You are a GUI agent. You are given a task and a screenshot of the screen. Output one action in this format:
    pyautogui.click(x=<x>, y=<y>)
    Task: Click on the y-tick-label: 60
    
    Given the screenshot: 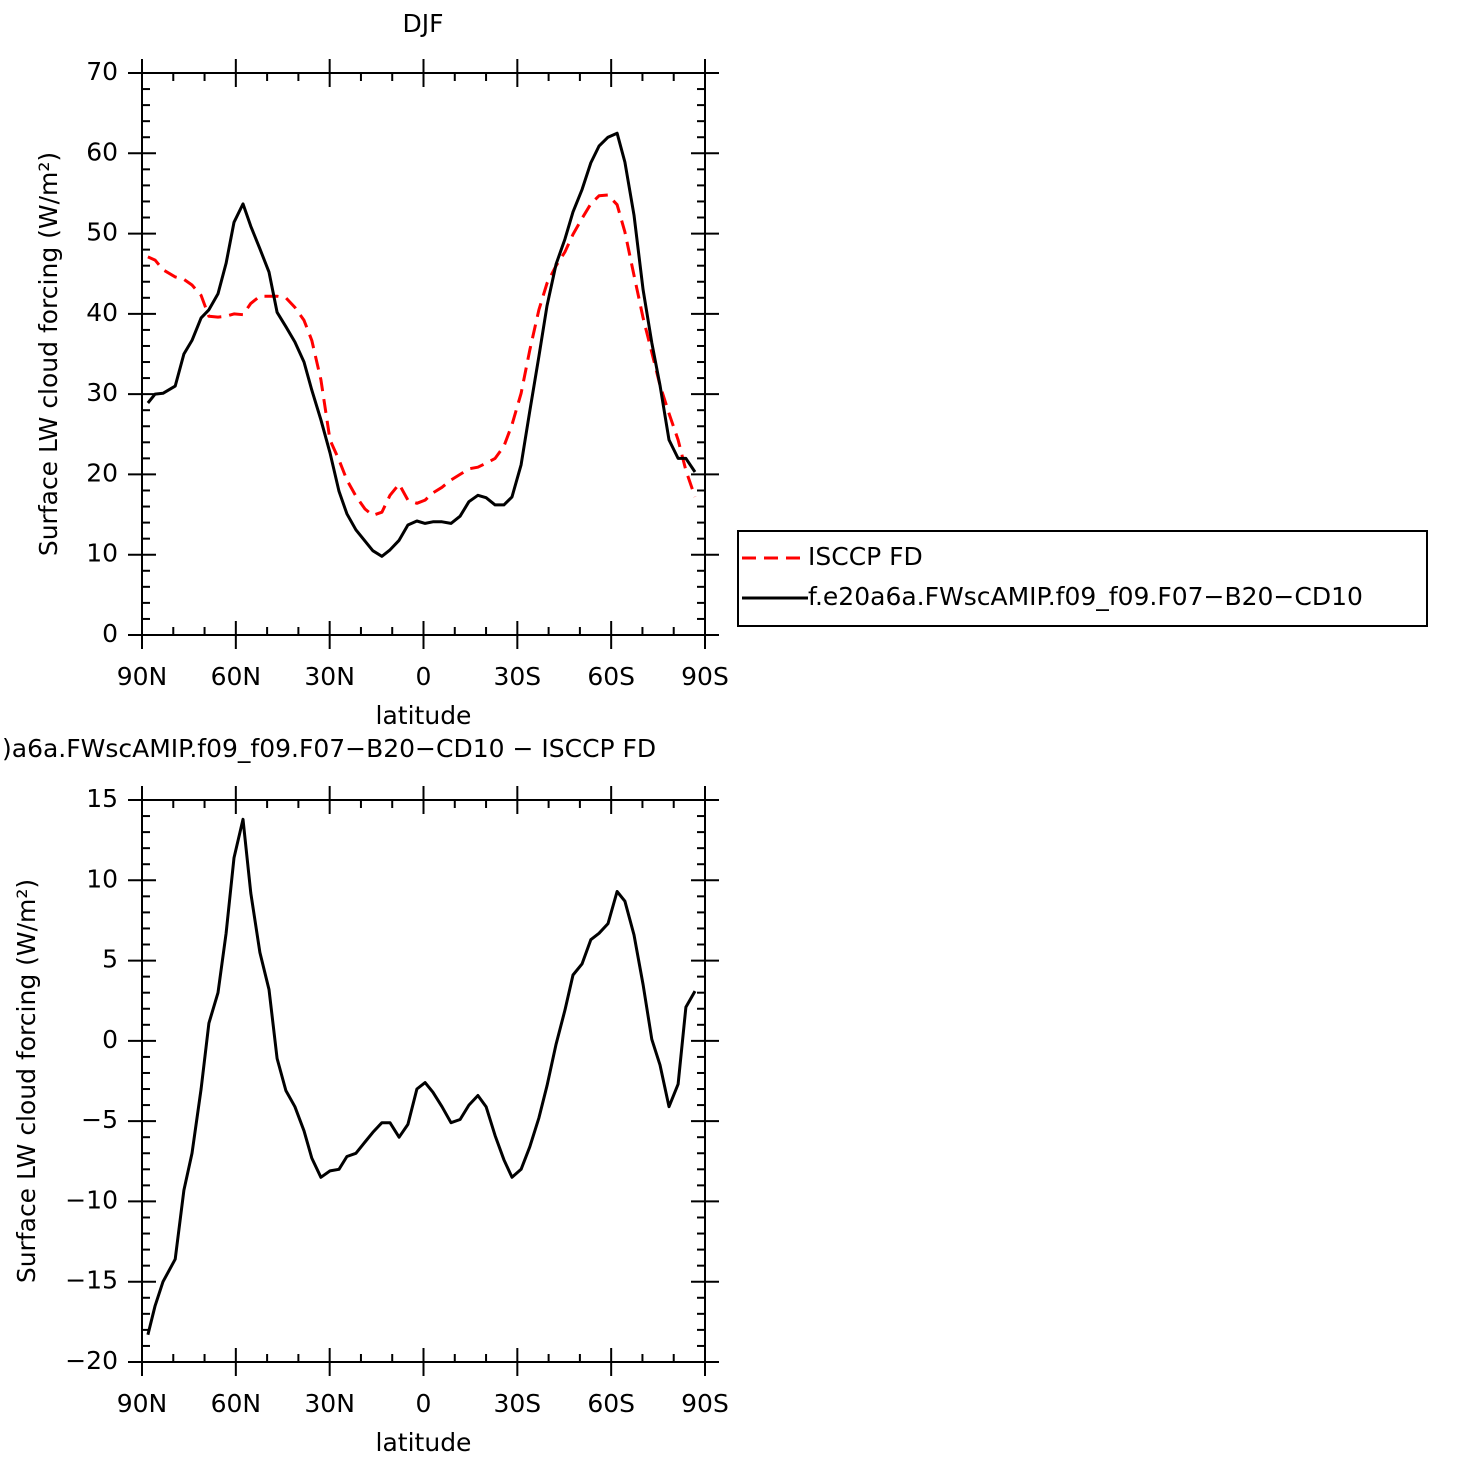 What is the action you would take?
    pyautogui.click(x=102, y=151)
    